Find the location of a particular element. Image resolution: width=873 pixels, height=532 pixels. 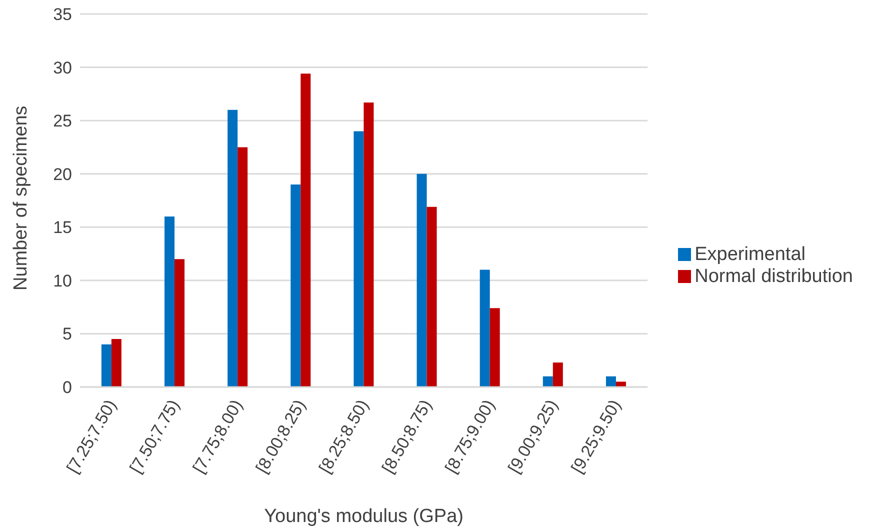

x-axis-title: Young's modulus (GPa) is located at coordinates (364, 516).